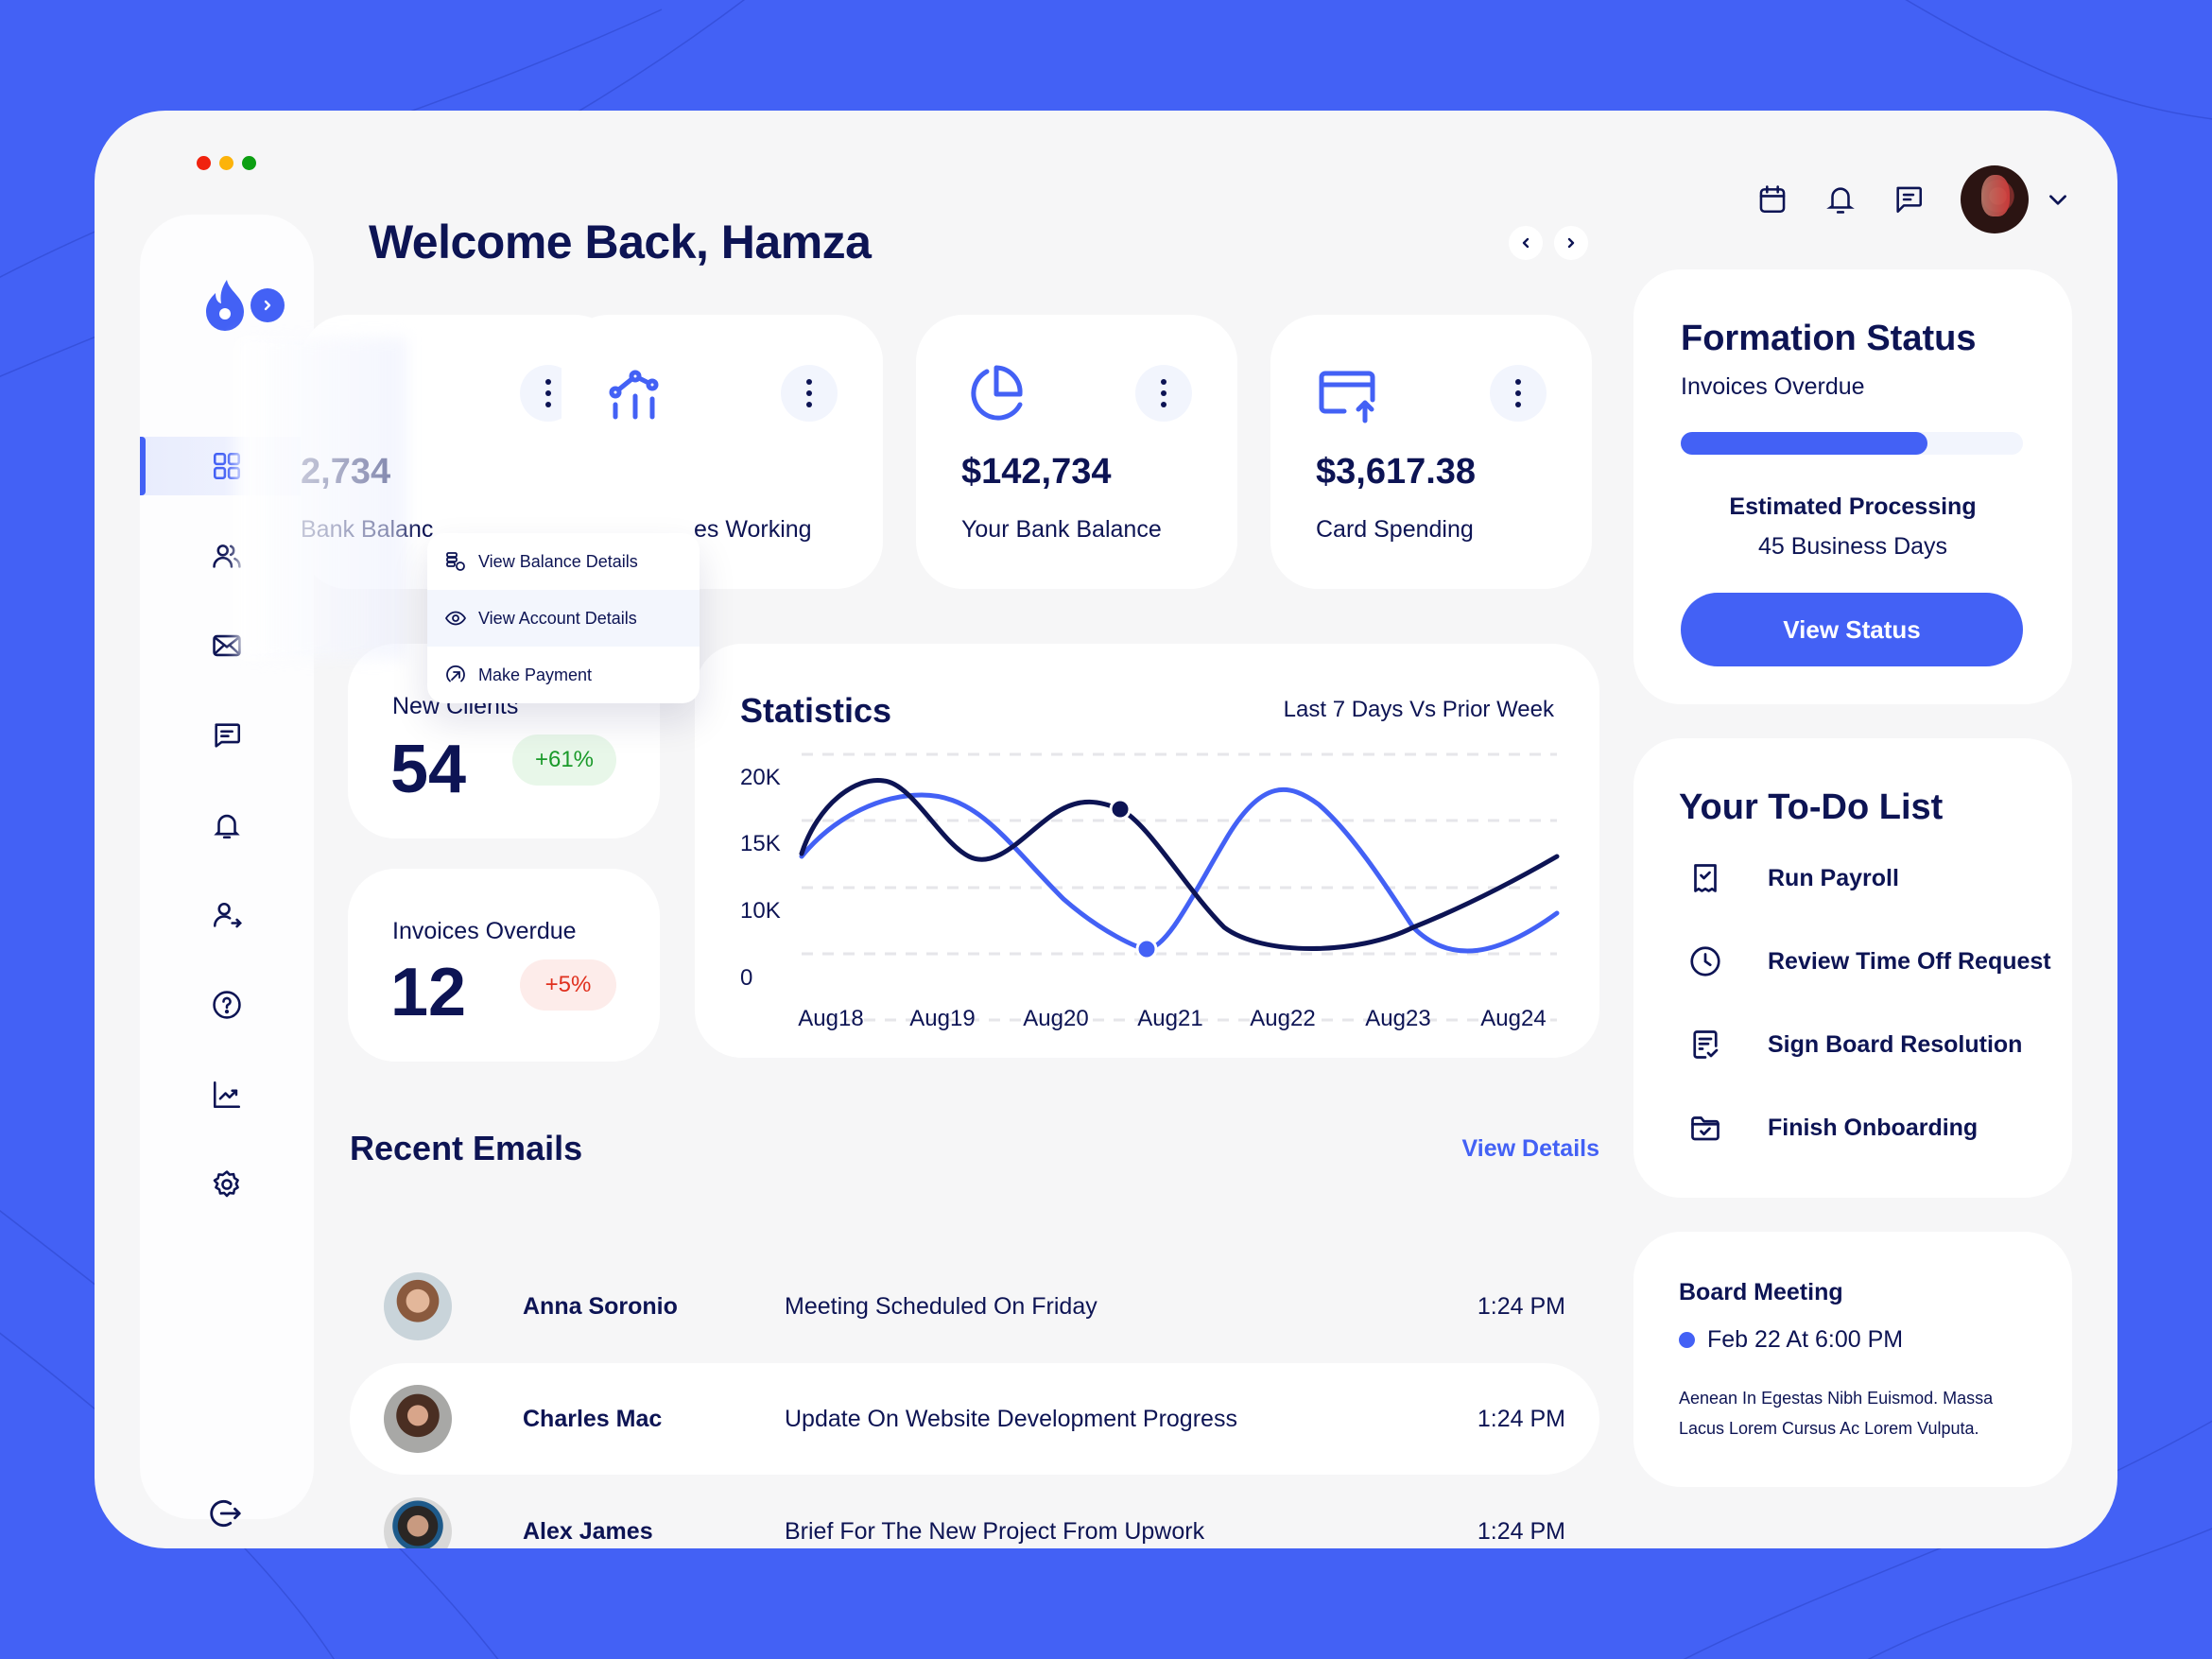 The width and height of the screenshot is (2212, 1659). I want to click on prev-button, so click(1526, 243).